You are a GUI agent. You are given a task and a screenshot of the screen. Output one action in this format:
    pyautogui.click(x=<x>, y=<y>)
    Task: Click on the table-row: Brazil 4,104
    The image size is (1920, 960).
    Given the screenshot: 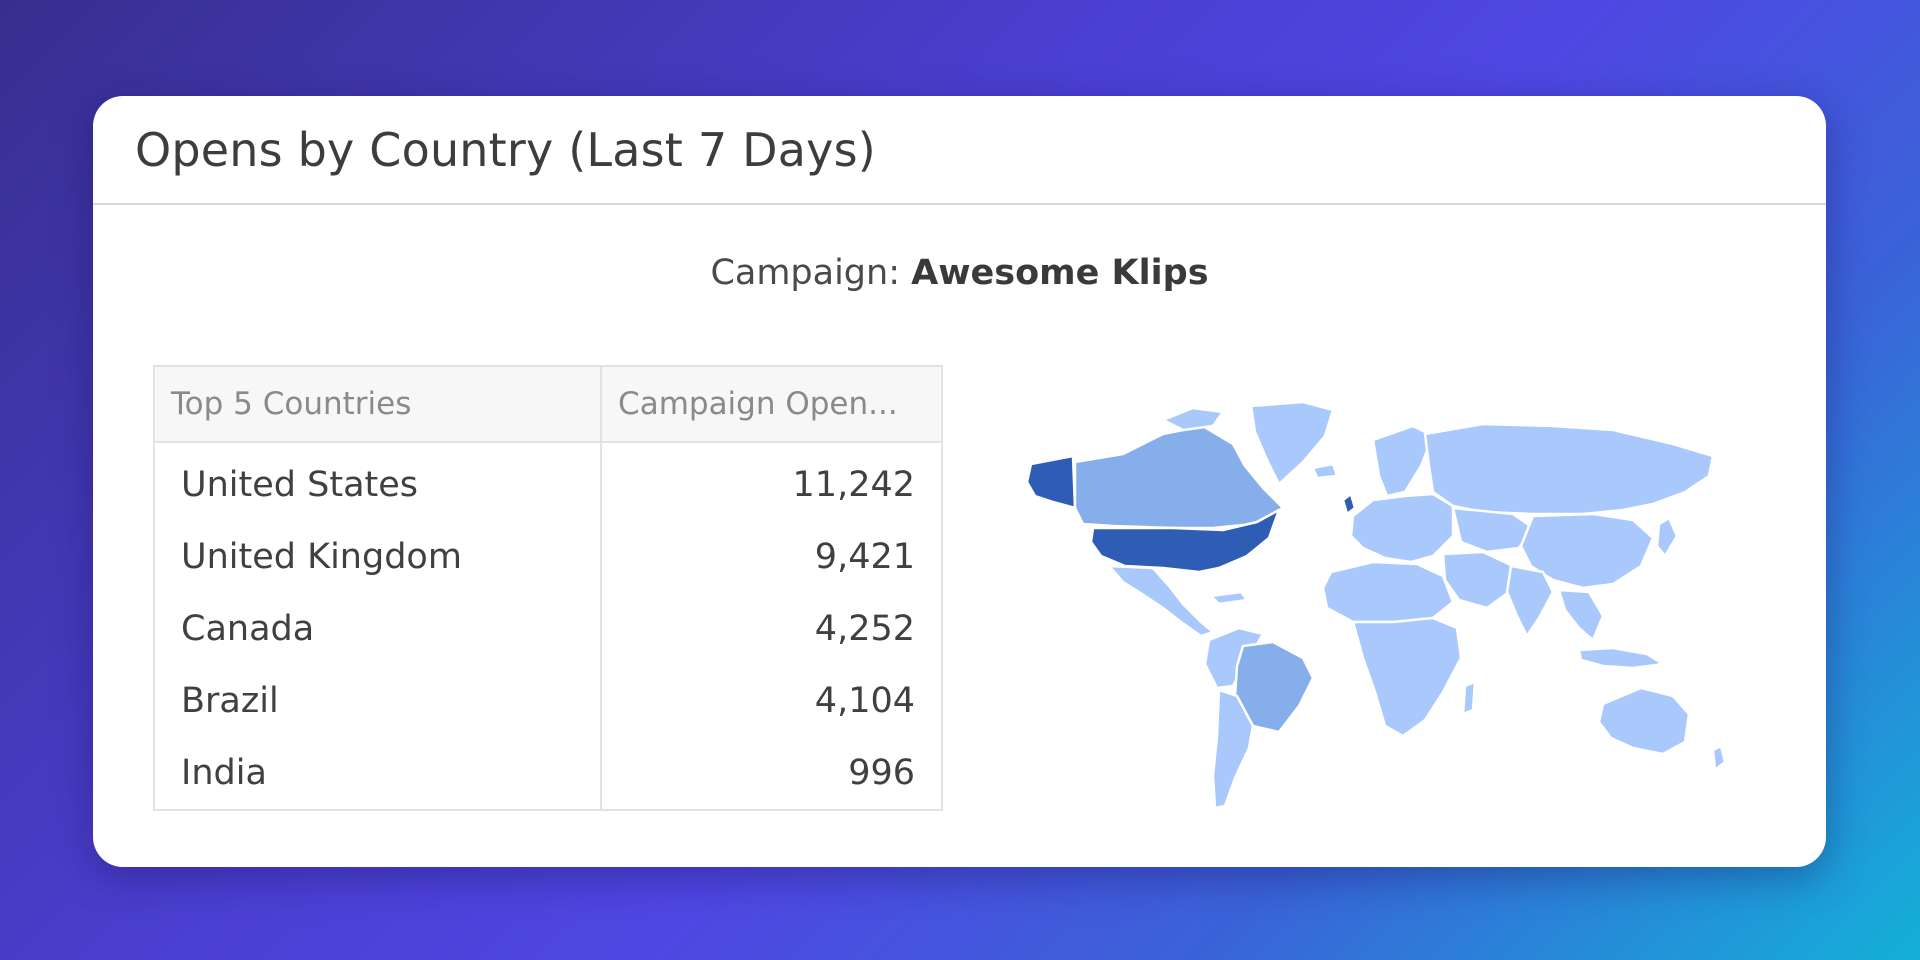 What is the action you would take?
    pyautogui.click(x=548, y=701)
    